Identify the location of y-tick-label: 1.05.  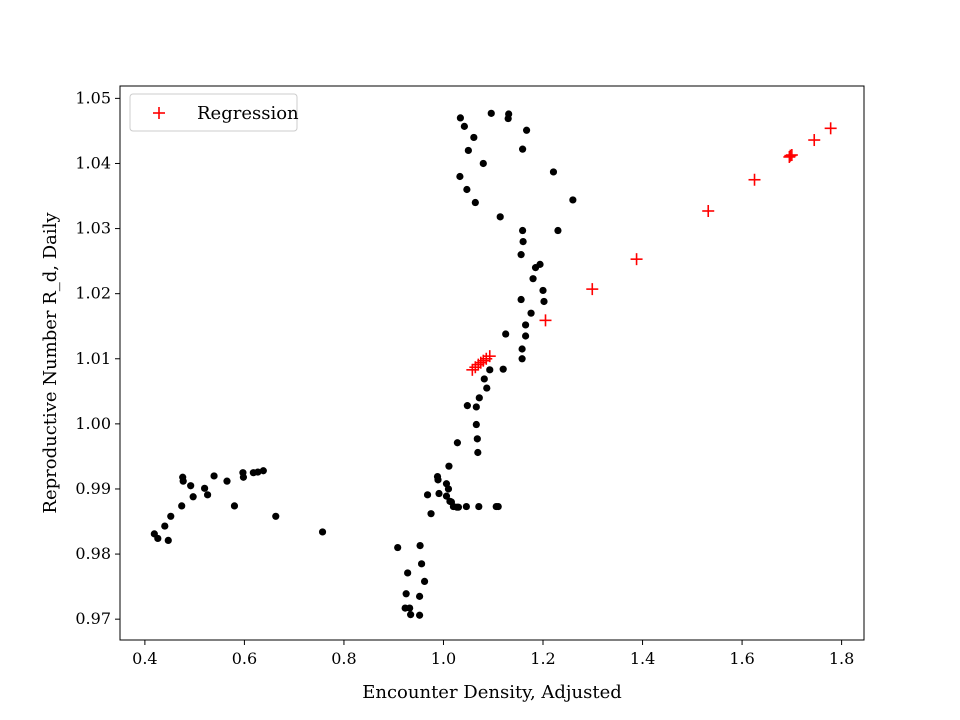
(93, 97).